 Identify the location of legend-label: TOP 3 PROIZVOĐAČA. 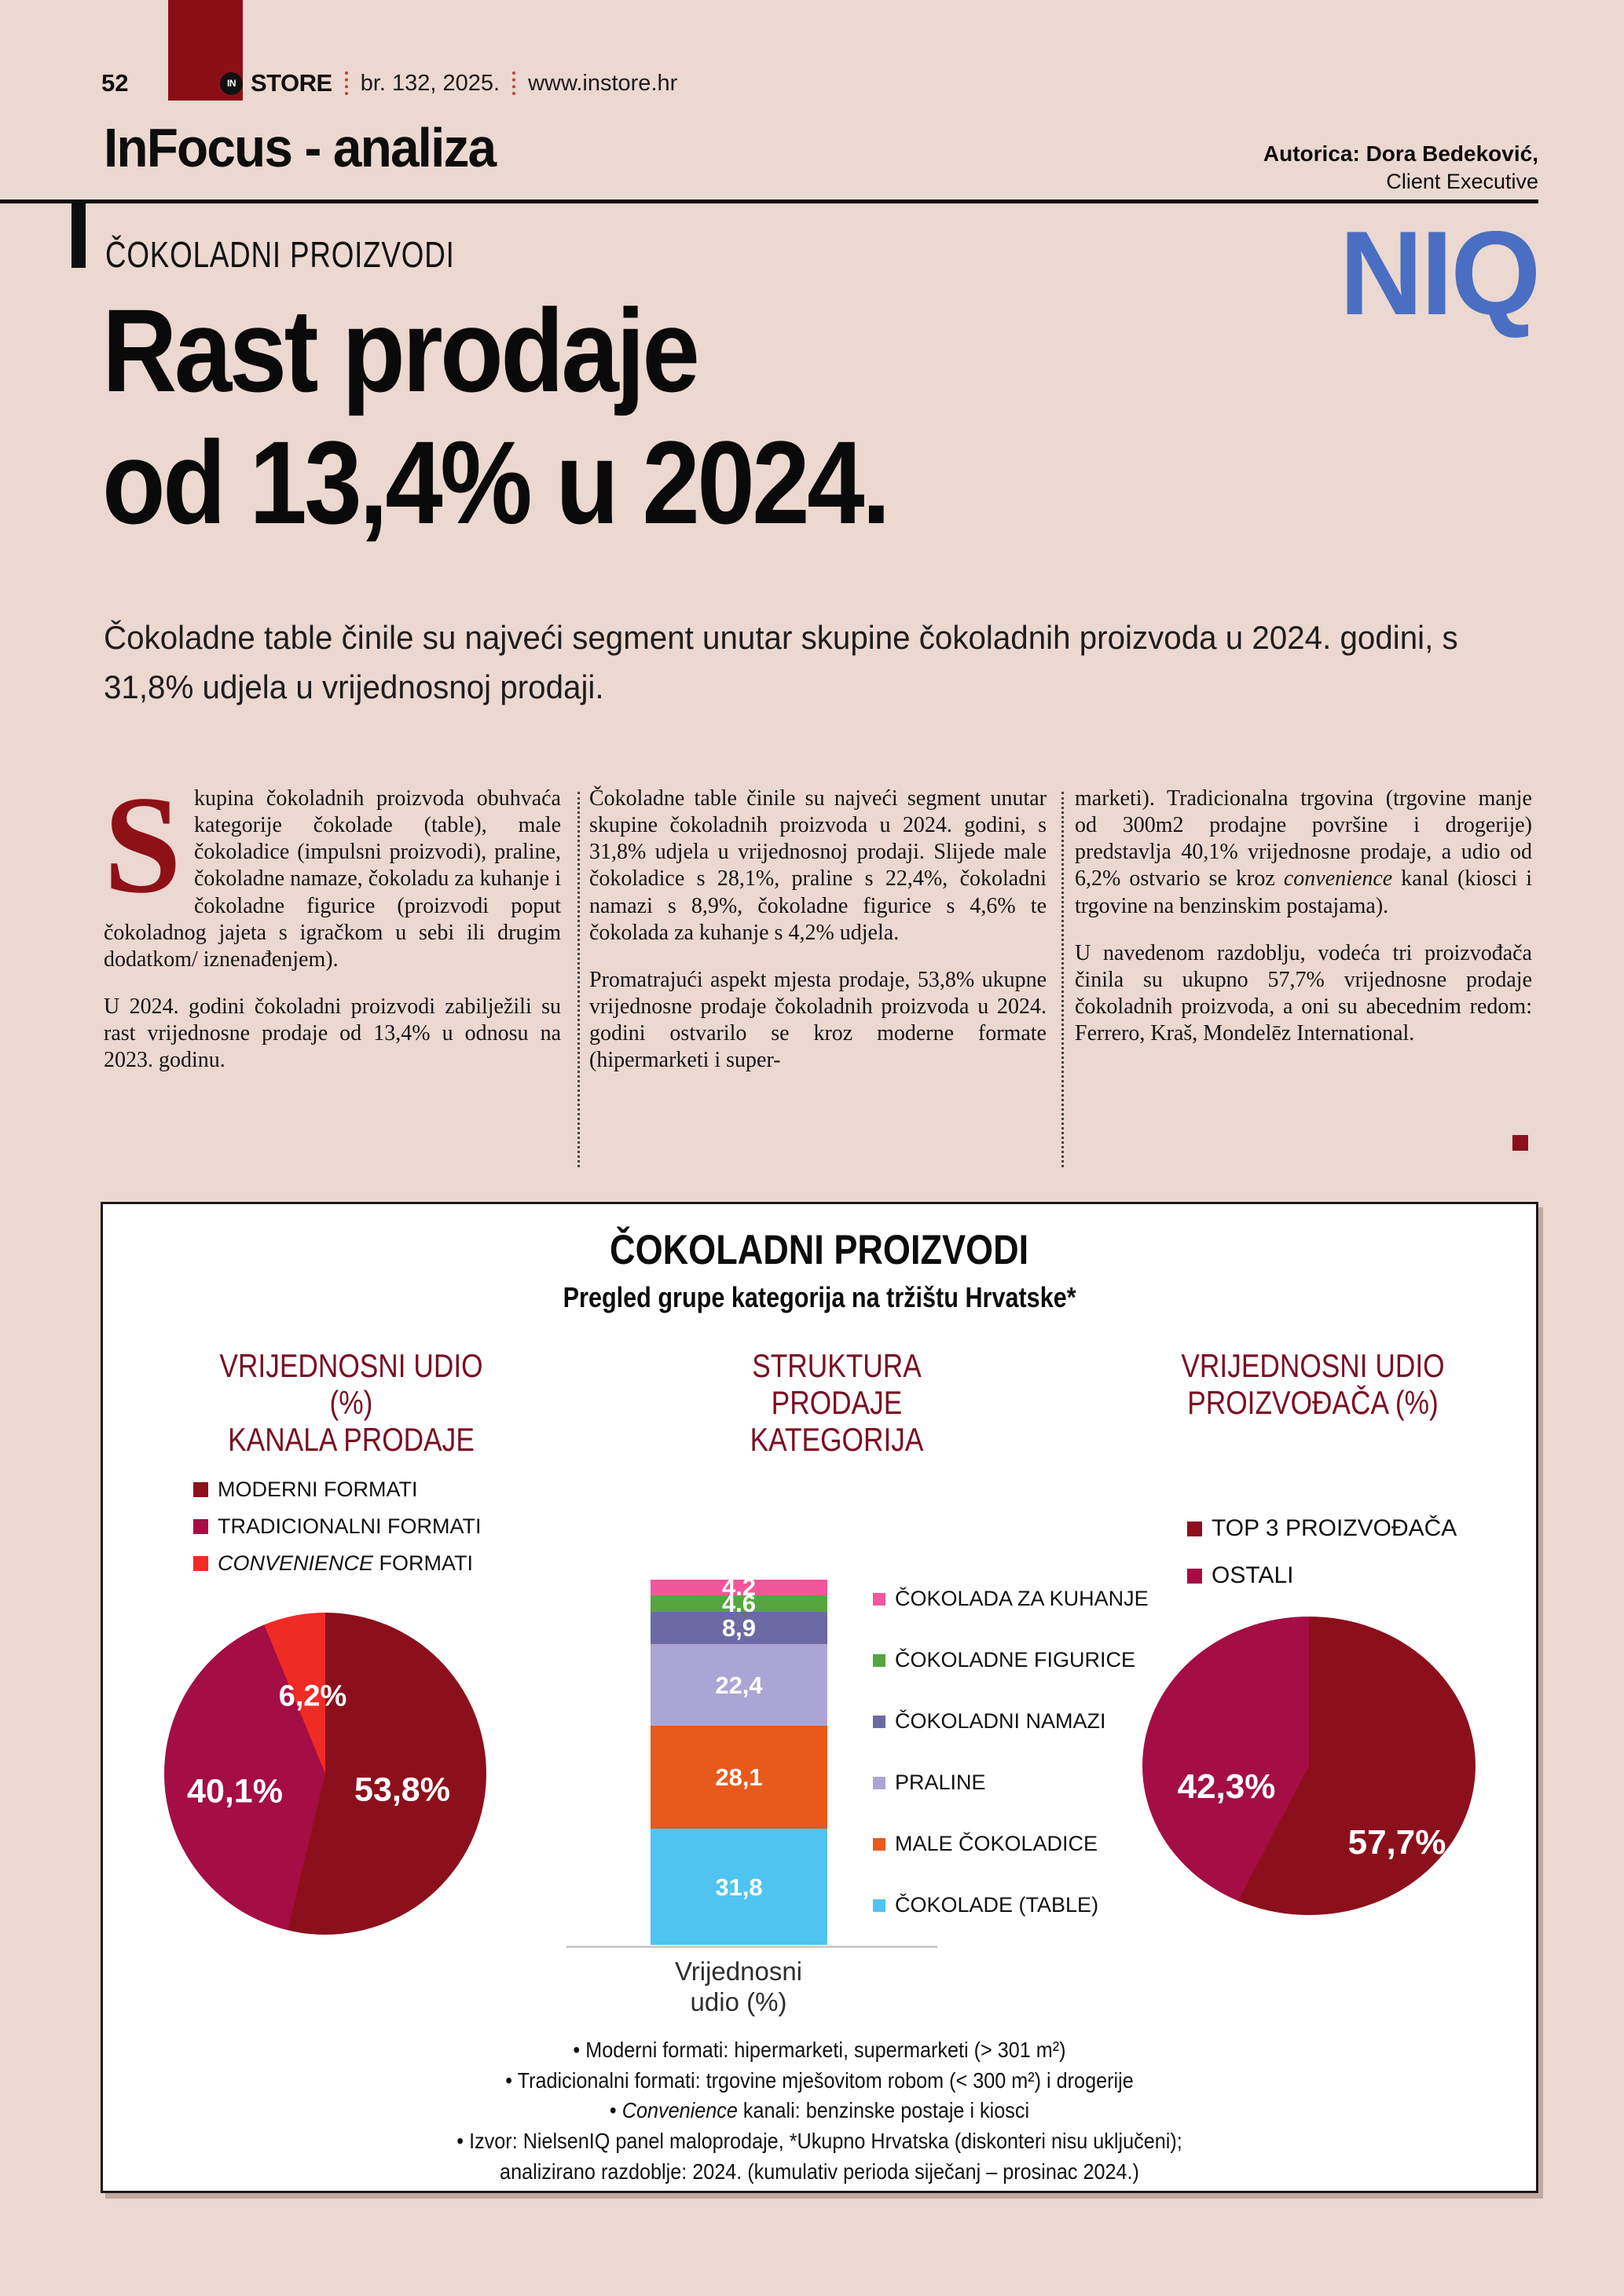
(1335, 1528).